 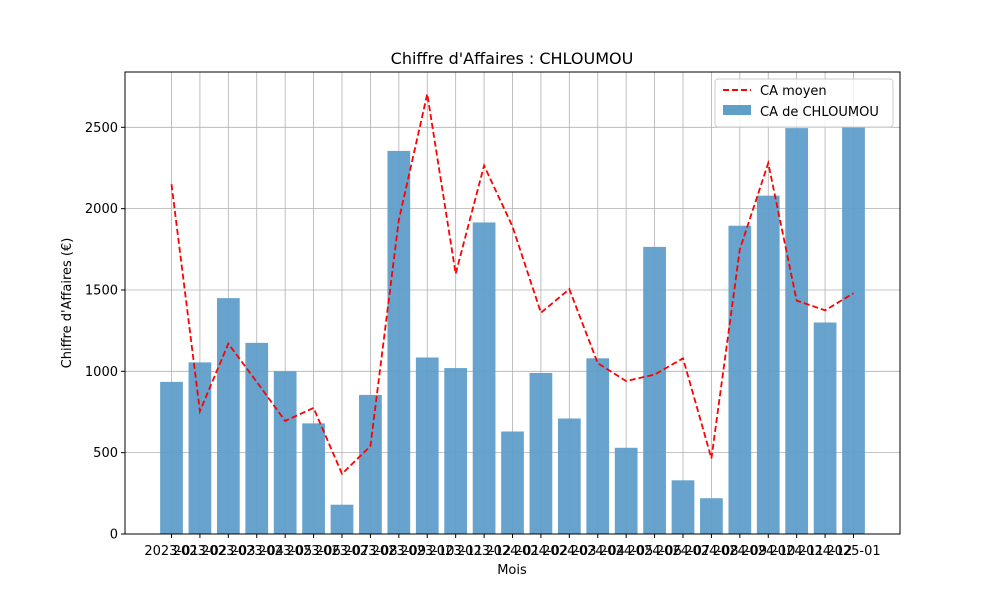 What do you see at coordinates (171, 551) in the screenshot?
I see `x-tick-label: 2023-01` at bounding box center [171, 551].